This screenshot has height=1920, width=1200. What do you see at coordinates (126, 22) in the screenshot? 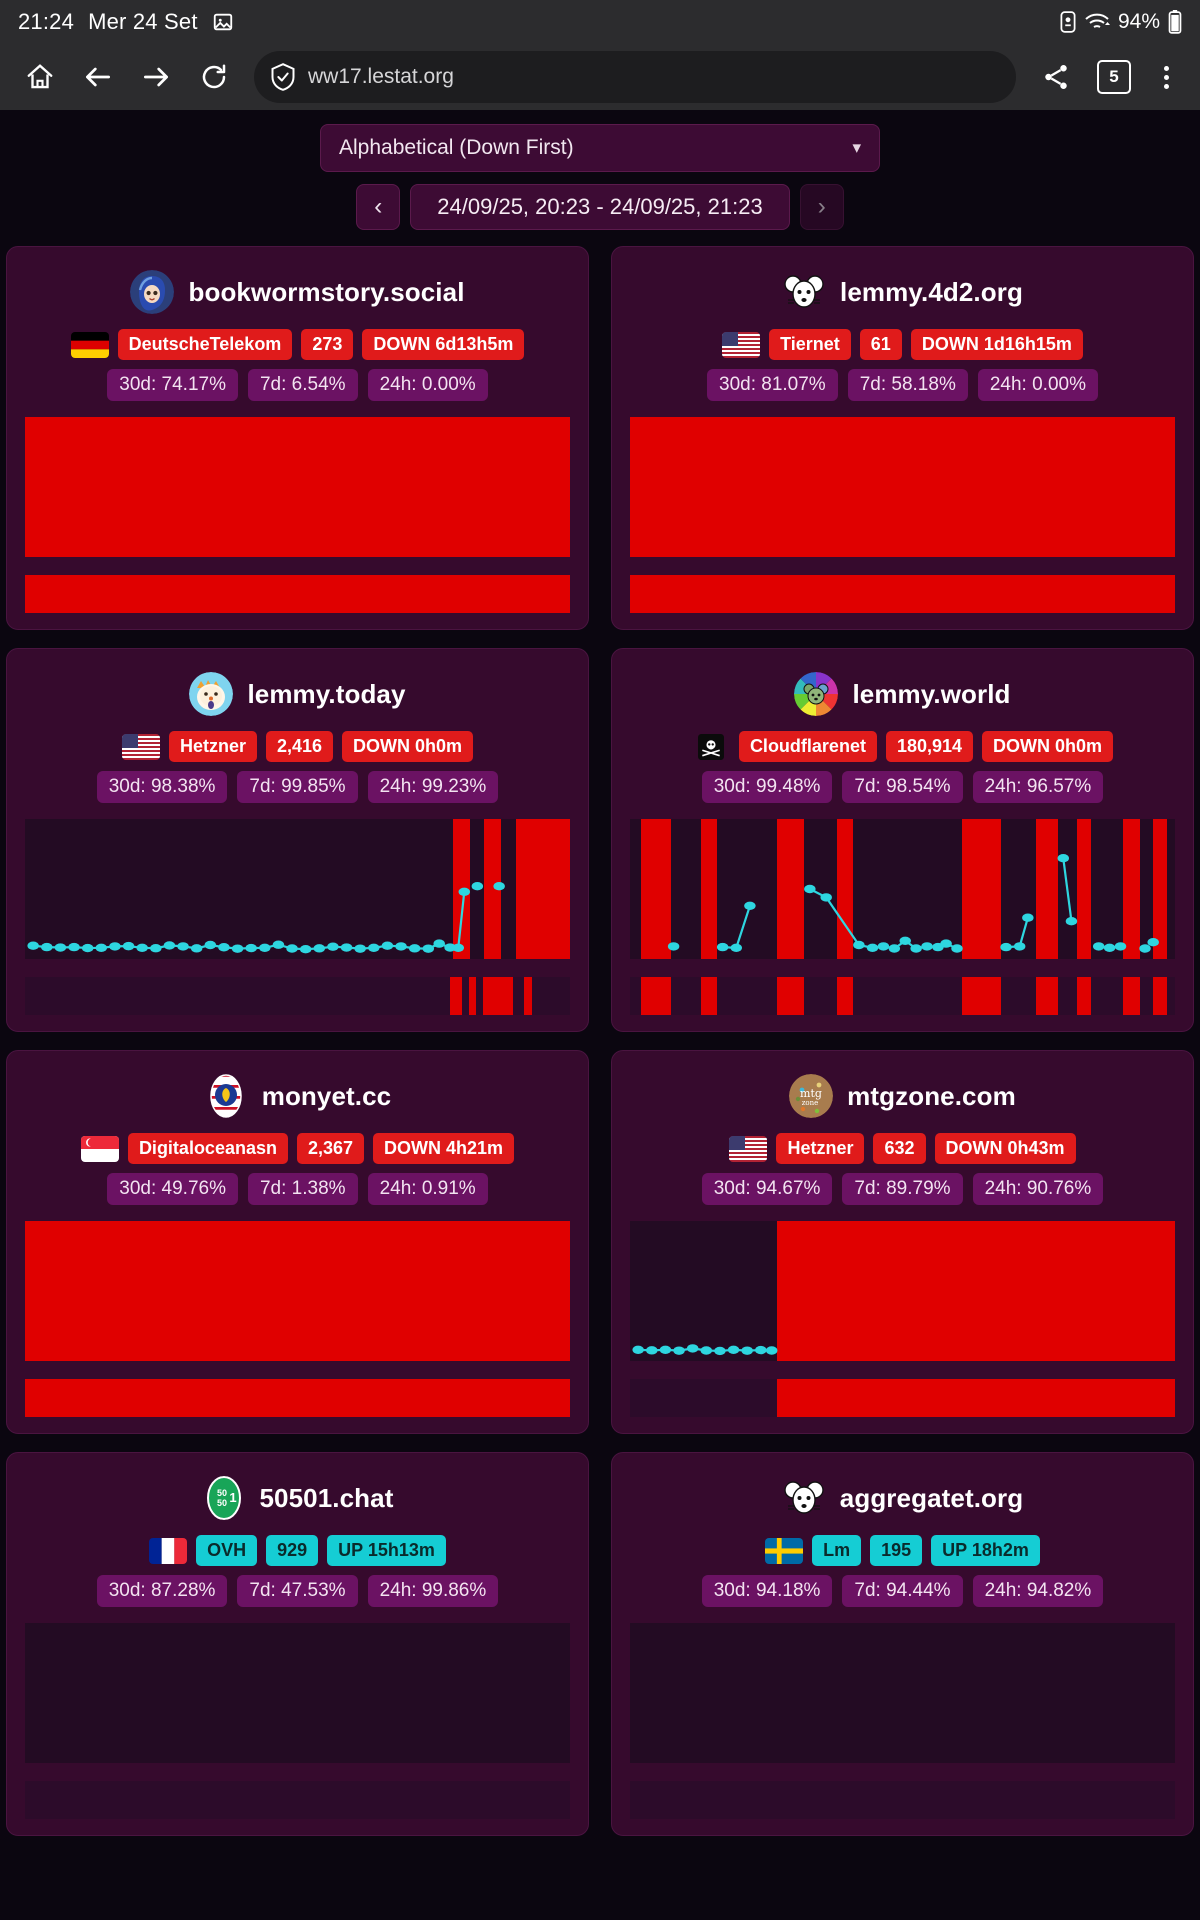
I see `status-bar-left: 21:24 Mer 24 Set` at bounding box center [126, 22].